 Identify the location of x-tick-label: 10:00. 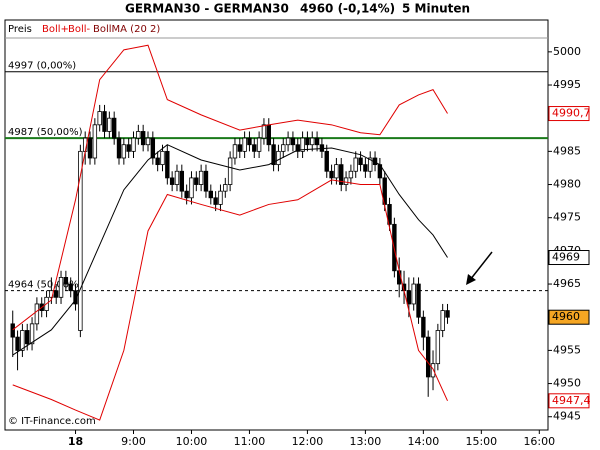
(192, 441).